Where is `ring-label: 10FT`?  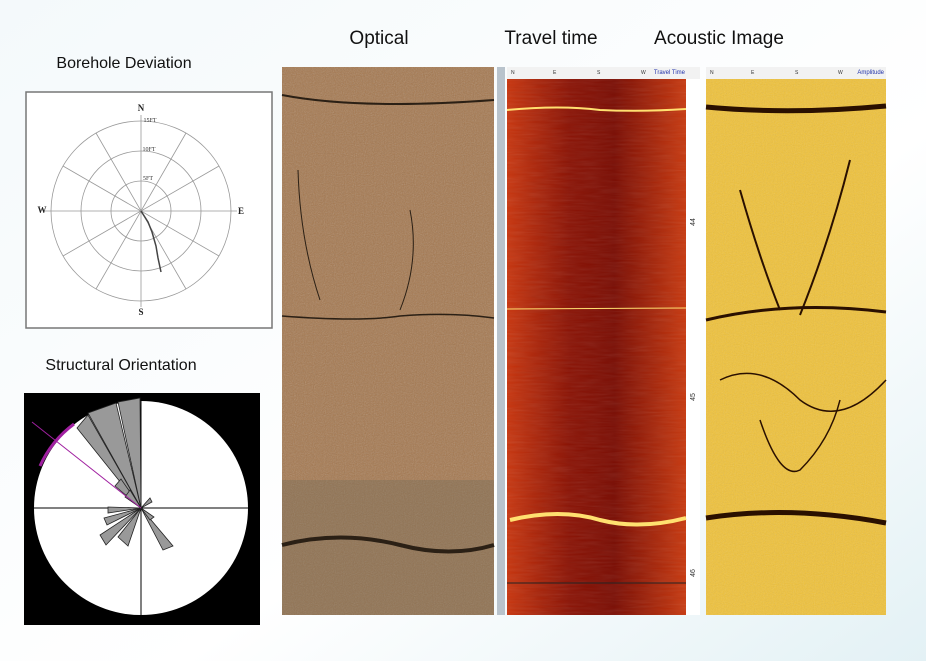 ring-label: 10FT is located at coordinates (148, 150).